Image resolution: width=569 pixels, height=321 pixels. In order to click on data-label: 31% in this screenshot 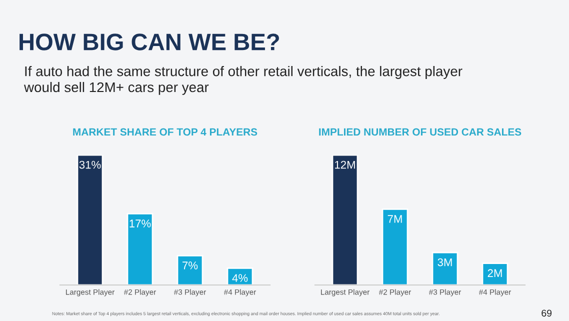, I will do `click(90, 164)`.